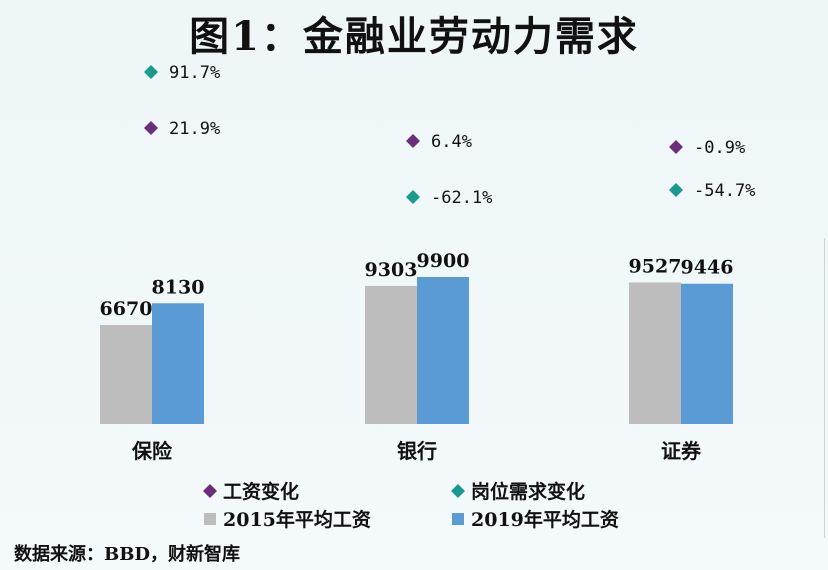 Image resolution: width=828 pixels, height=570 pixels. What do you see at coordinates (261, 491) in the screenshot?
I see `legend-label: 工资变化` at bounding box center [261, 491].